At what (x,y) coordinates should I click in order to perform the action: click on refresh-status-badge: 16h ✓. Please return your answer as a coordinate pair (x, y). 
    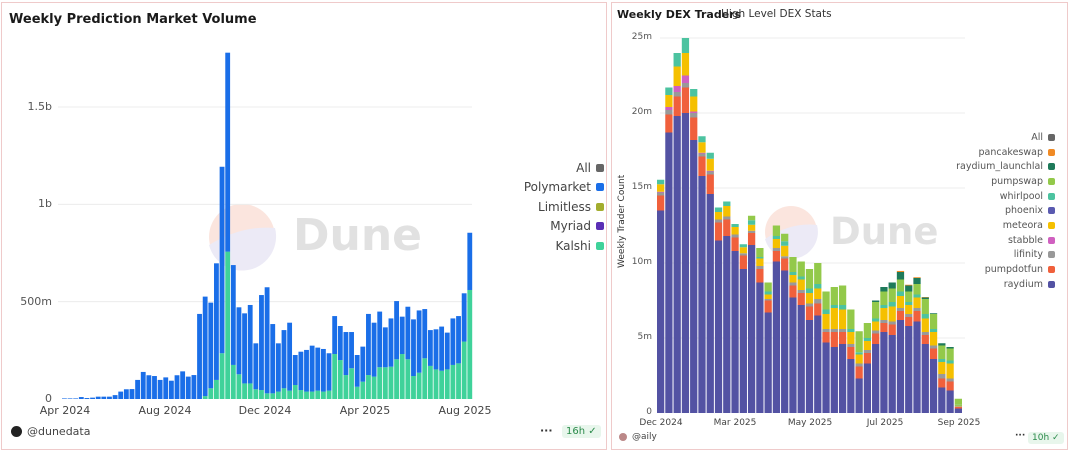
    Looking at the image, I should click on (581, 431).